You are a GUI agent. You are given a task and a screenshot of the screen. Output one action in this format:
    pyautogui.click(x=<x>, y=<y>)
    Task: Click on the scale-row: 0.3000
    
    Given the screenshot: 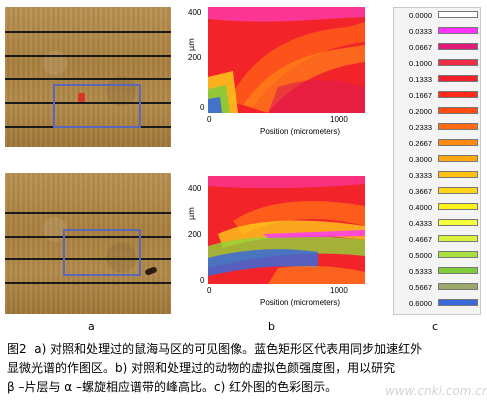 What is the action you would take?
    pyautogui.click(x=438, y=160)
    